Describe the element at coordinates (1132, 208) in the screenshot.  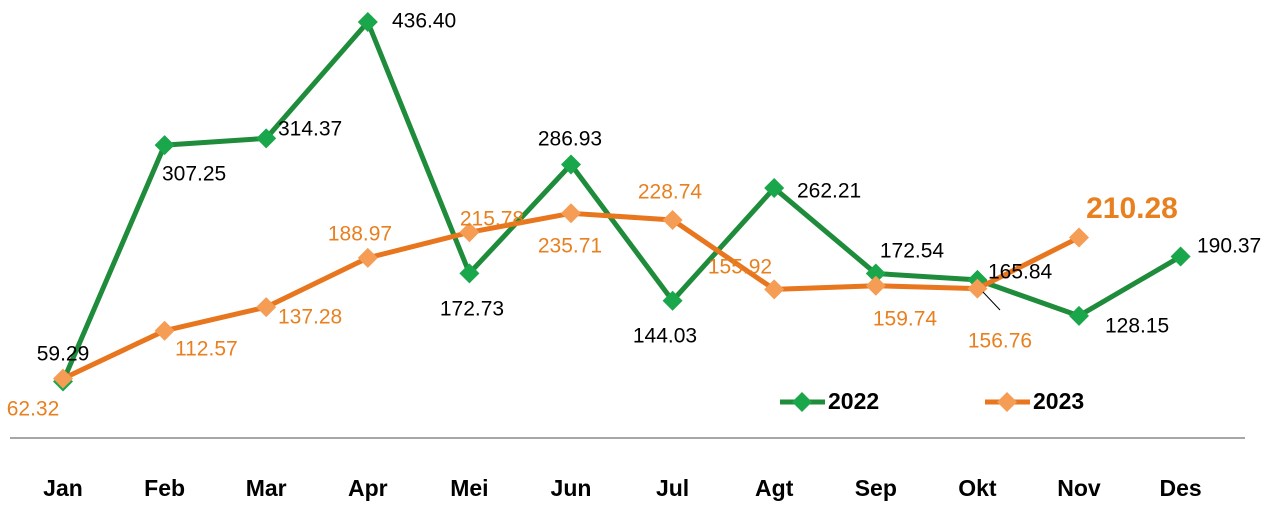
I see `data-label: 210.28` at that location.